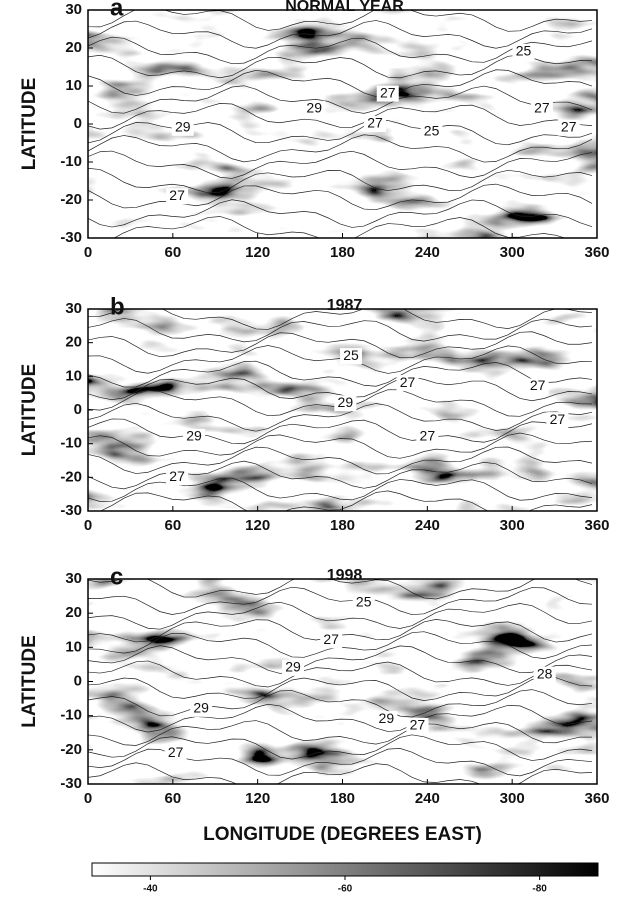  What do you see at coordinates (257, 525) in the screenshot?
I see `x-tick-label: 120` at bounding box center [257, 525].